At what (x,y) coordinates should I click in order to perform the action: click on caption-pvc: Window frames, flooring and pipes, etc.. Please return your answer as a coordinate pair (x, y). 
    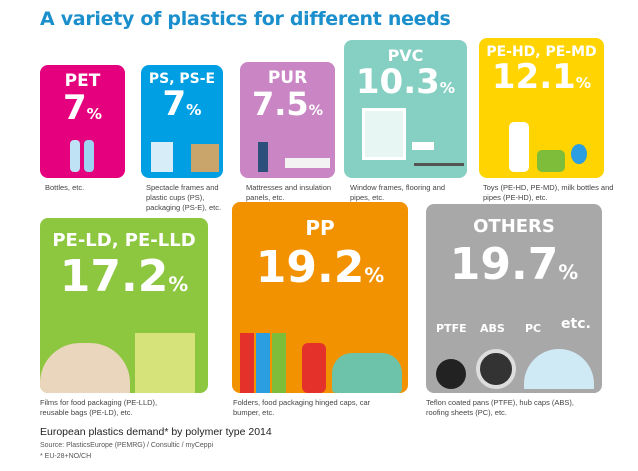
    Looking at the image, I should click on (398, 193).